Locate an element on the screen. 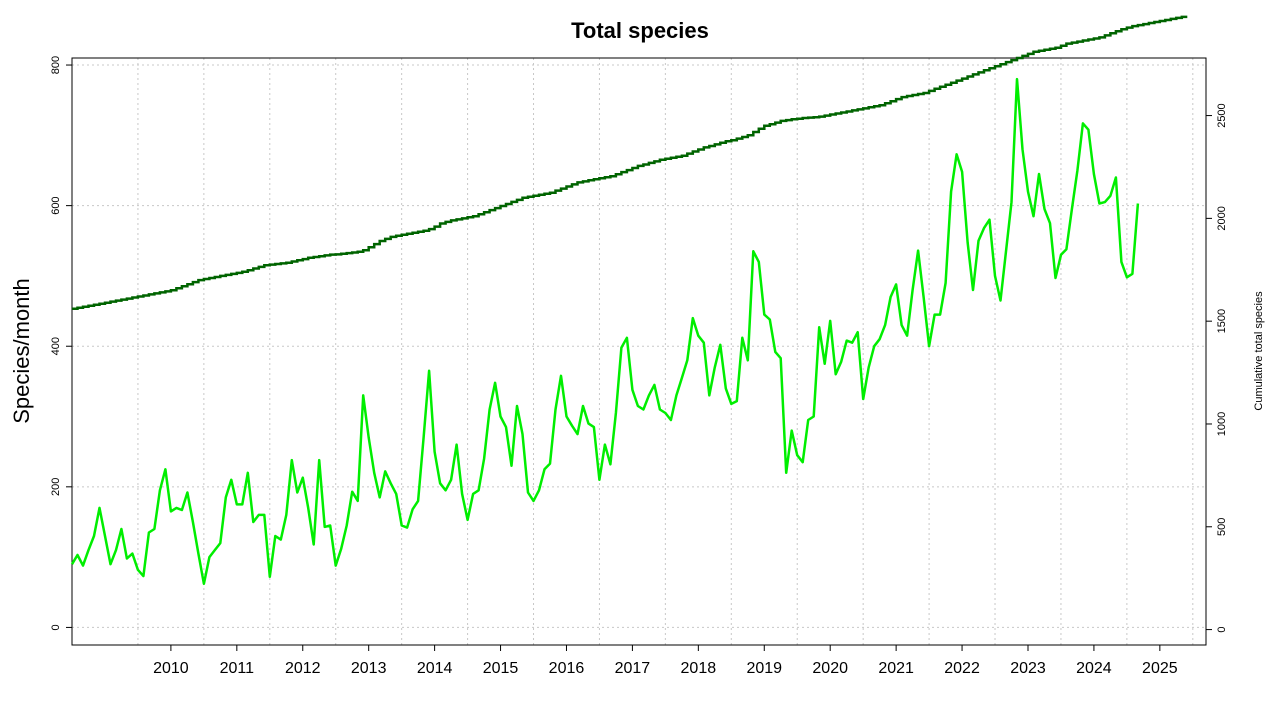 This screenshot has height=725, width=1280. x-tick-label: 2017 is located at coordinates (633, 668).